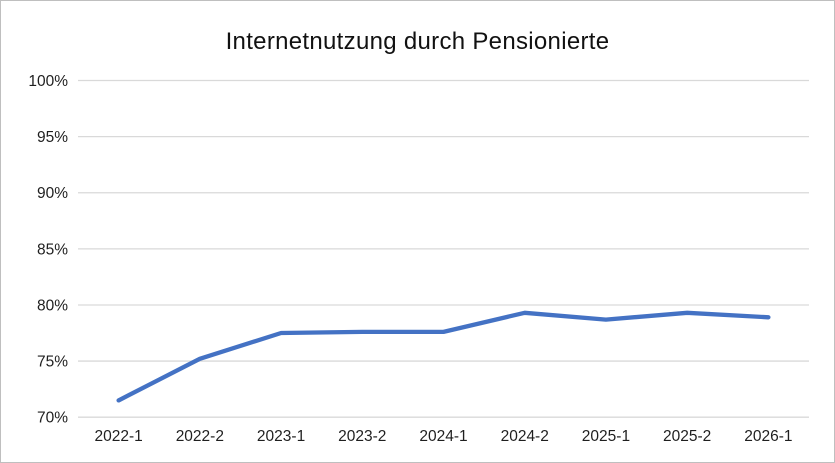  What do you see at coordinates (52, 362) in the screenshot?
I see `y-axis-tick-label: 75%` at bounding box center [52, 362].